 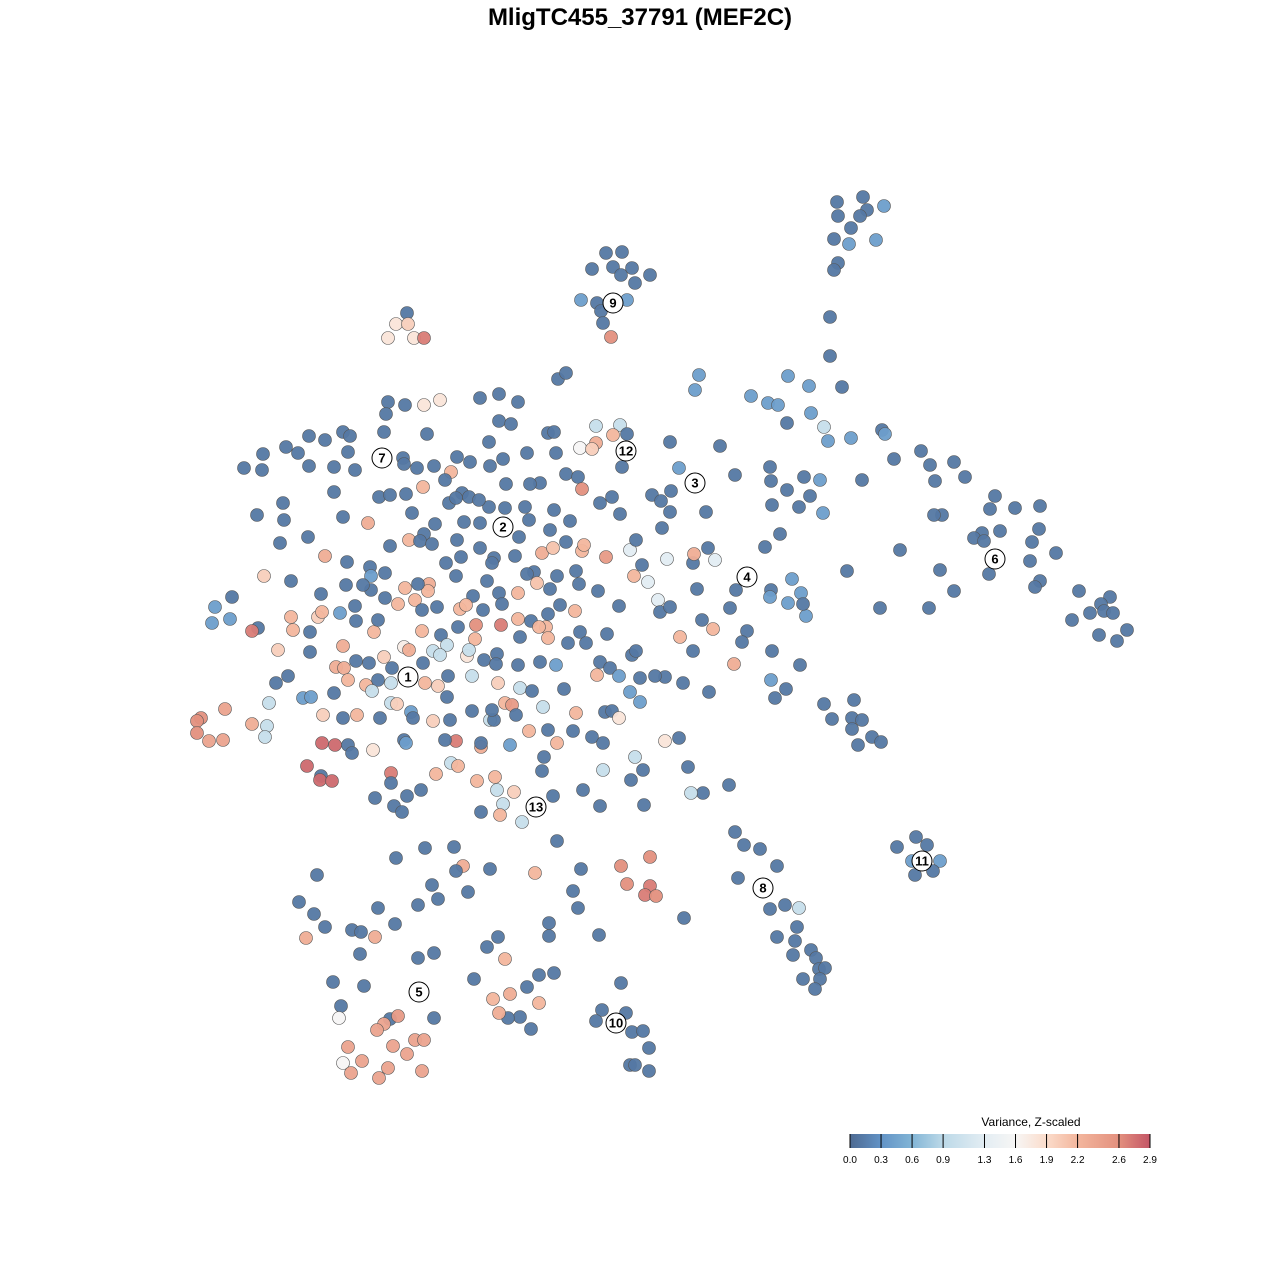 I want to click on cluster-label-6: 6, so click(x=995, y=559).